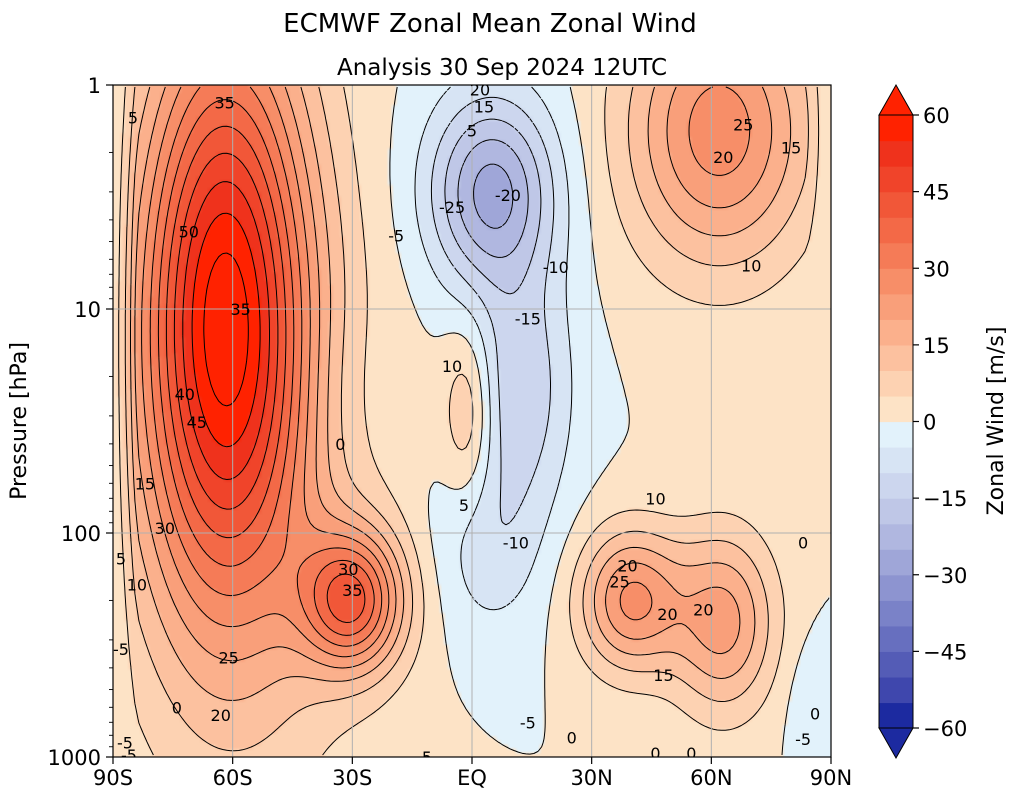  Describe the element at coordinates (502, 68) in the screenshot. I see `chart-subtitle: Analysis 30 Sep 2024 12UTC` at that location.